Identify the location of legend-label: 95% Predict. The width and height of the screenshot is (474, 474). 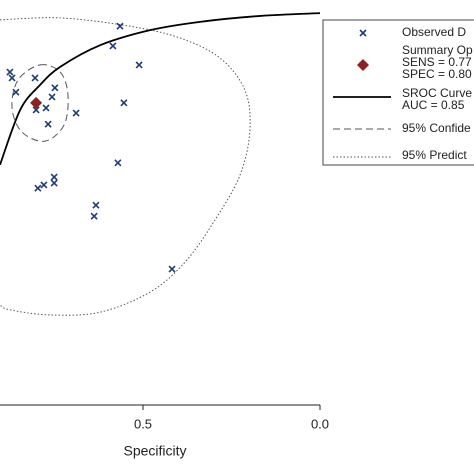
(434, 155).